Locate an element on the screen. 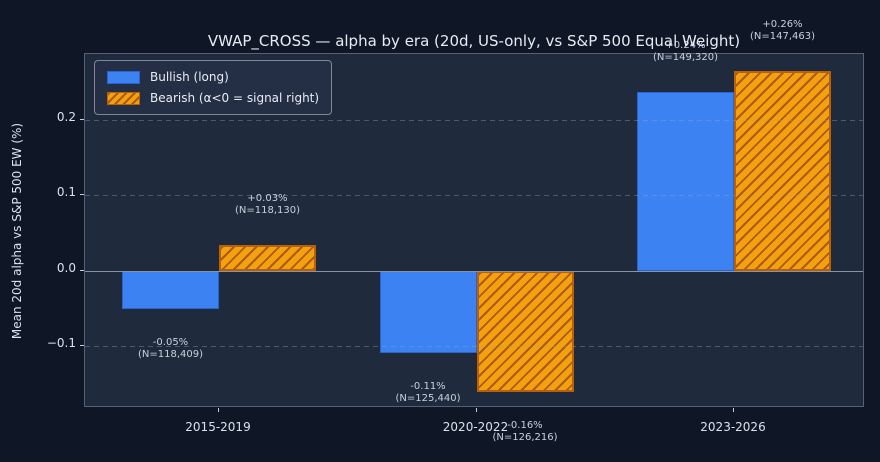 The image size is (880, 462). bar-n-label: (N=149,320) is located at coordinates (685, 57).